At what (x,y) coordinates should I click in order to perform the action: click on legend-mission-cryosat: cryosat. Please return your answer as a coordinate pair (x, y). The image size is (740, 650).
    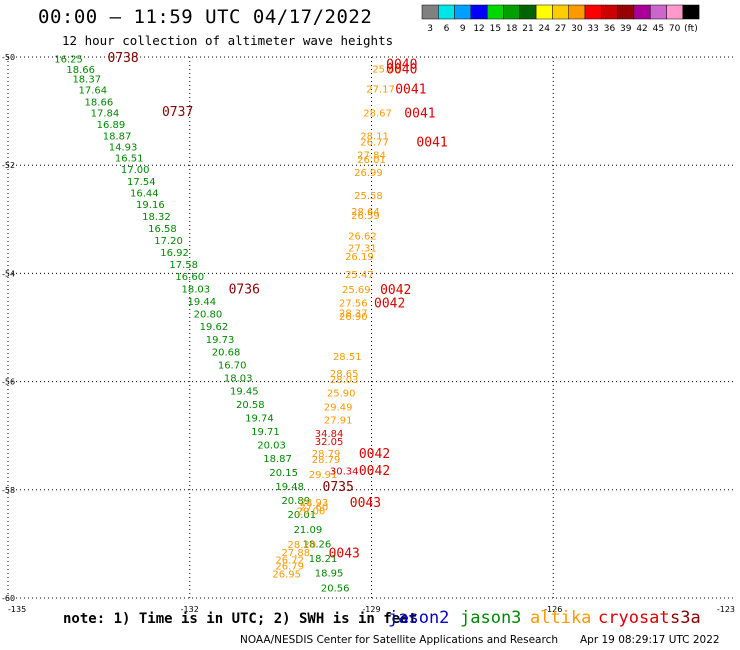
    Looking at the image, I should click on (634, 618).